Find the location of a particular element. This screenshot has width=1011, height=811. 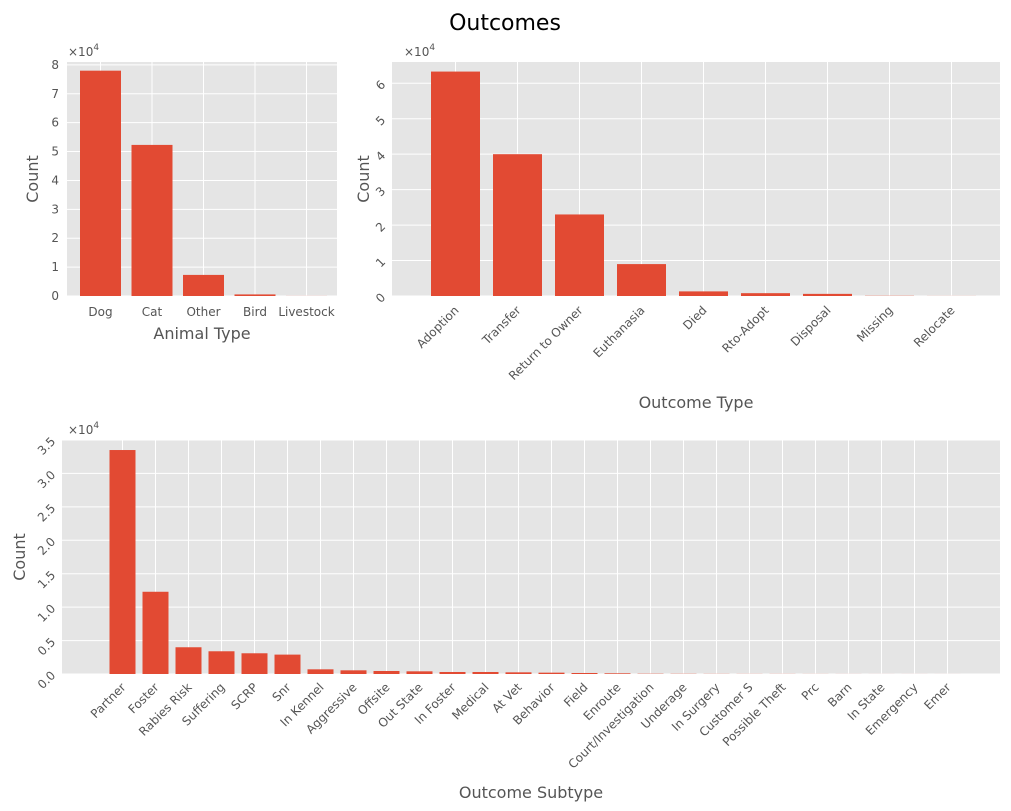

animal-y-tick-label: 1 is located at coordinates (55, 267).